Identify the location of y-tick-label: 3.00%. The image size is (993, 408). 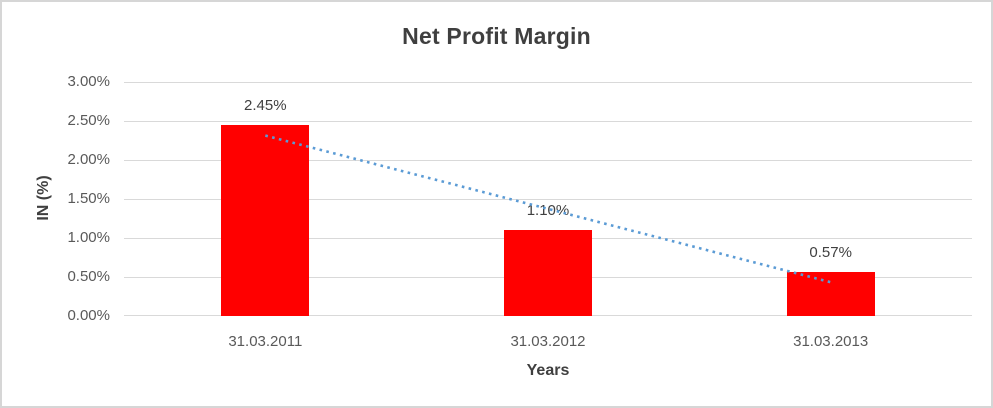
(88, 81).